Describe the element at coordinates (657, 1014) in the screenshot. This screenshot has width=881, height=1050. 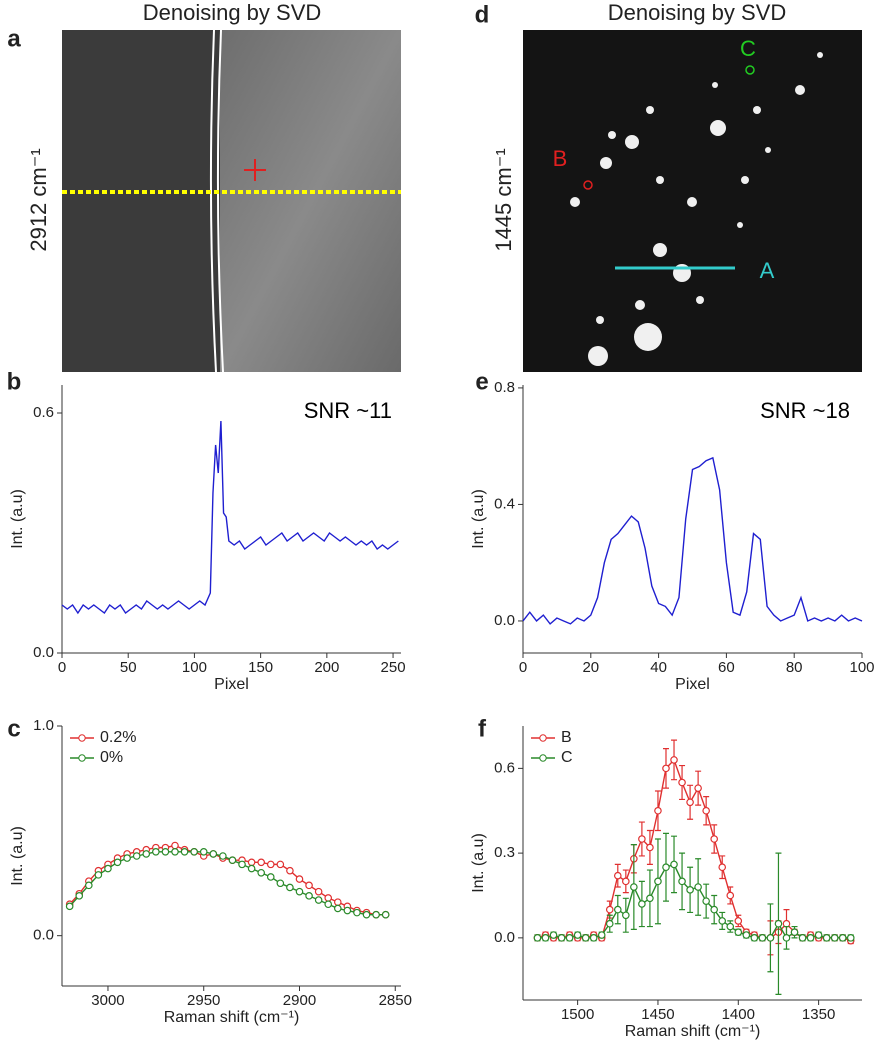
I see `x-tick-label: 1450` at that location.